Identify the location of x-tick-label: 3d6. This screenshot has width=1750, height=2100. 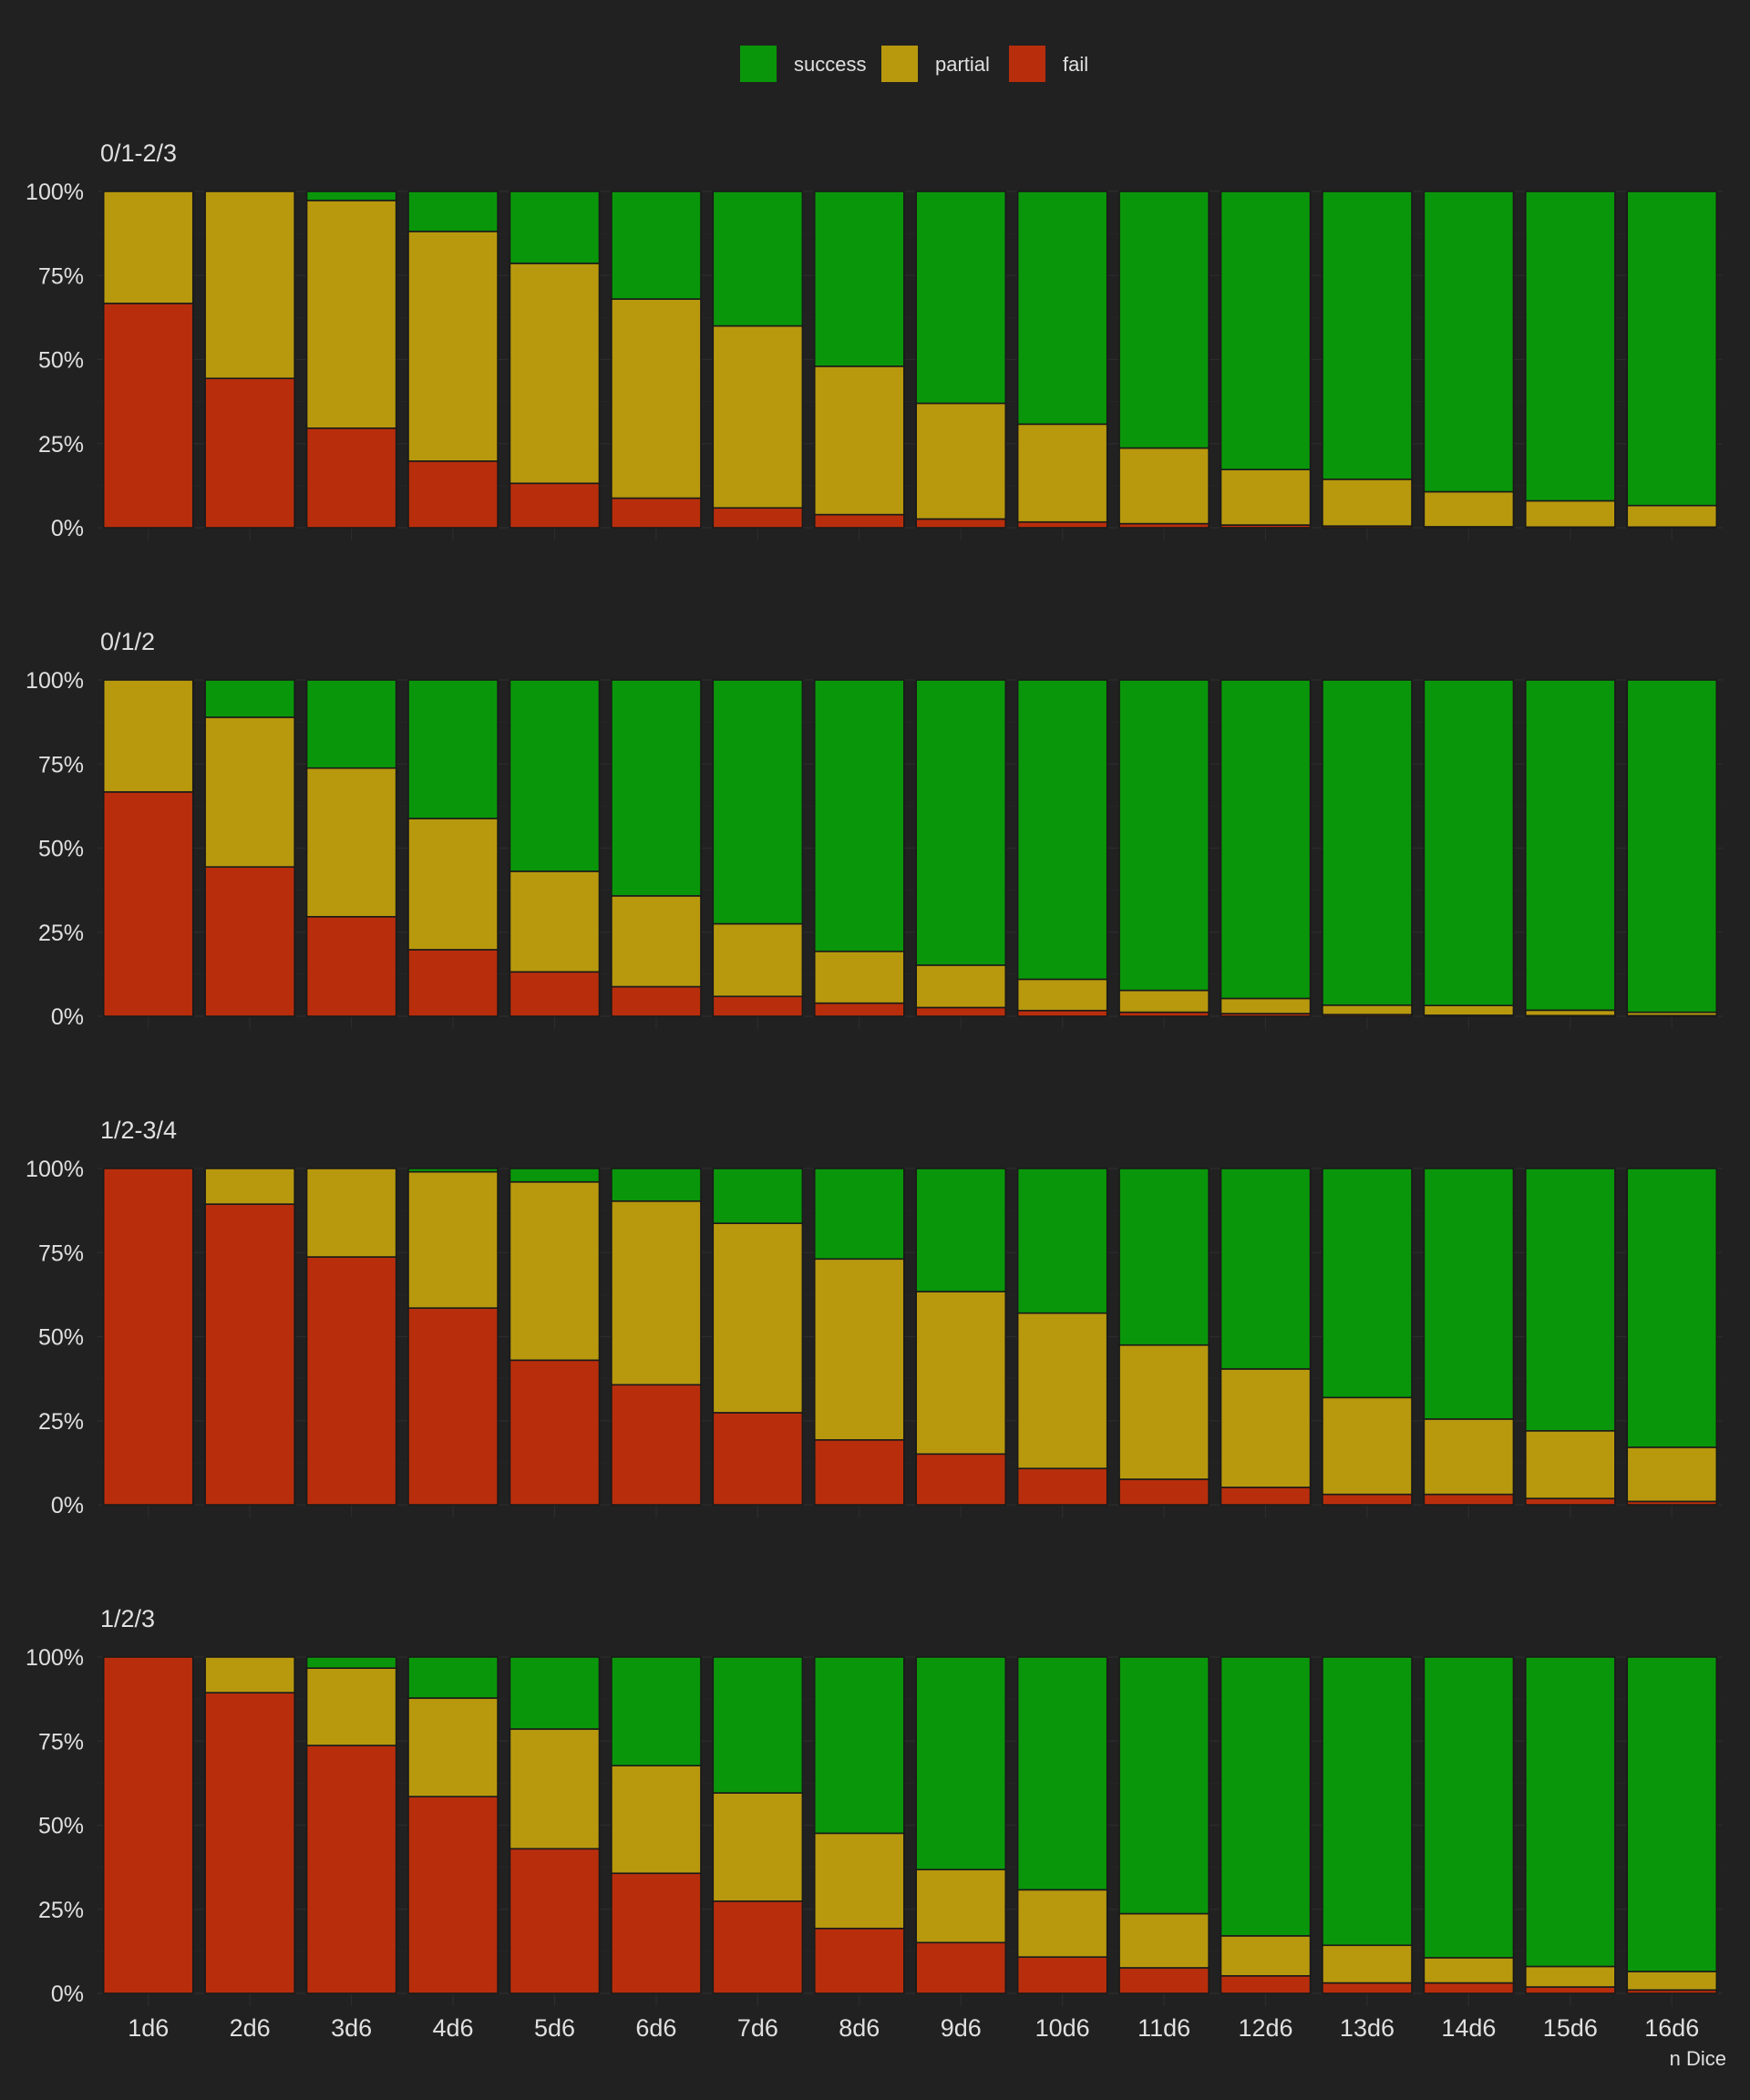
(351, 2028).